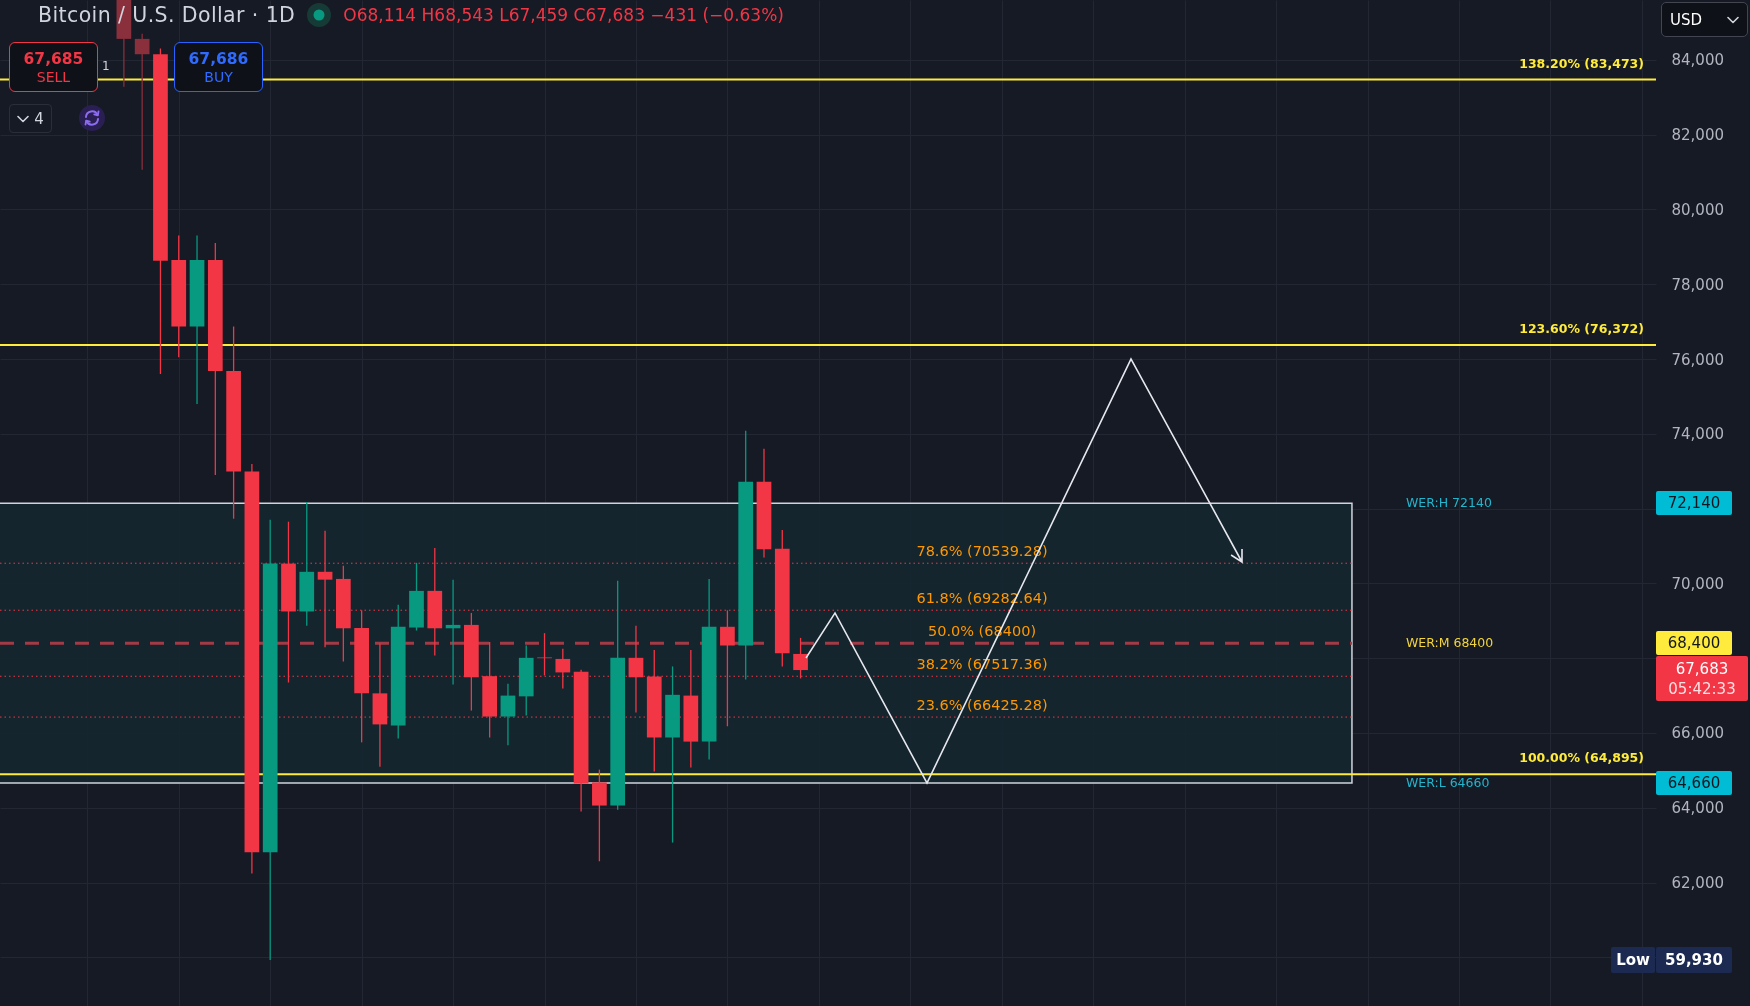 The width and height of the screenshot is (1750, 1006). I want to click on ref-line-label: 138.20% (83,473), so click(1581, 63).